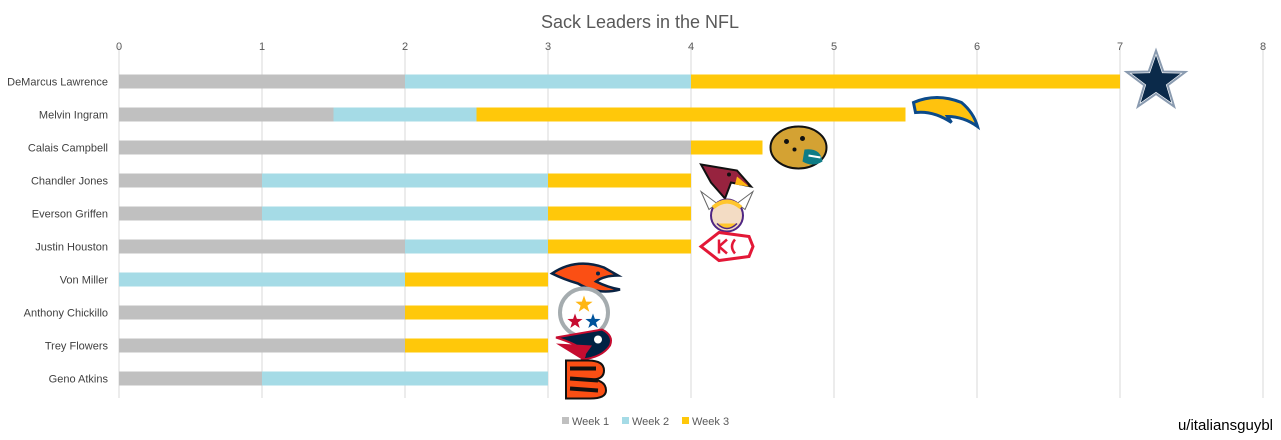  I want to click on category-label: Chandler Jones, so click(70, 182).